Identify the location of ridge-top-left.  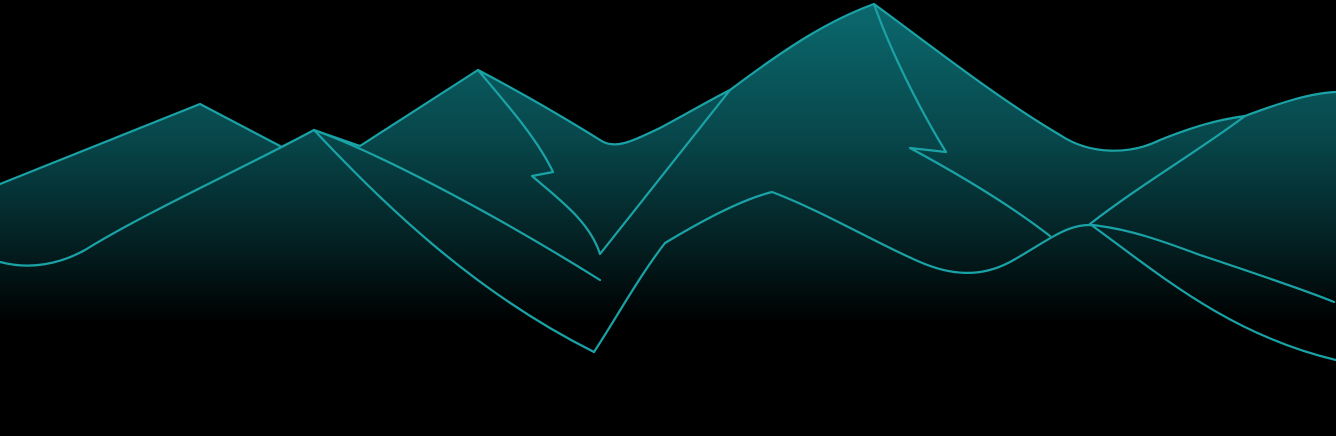
(141, 144).